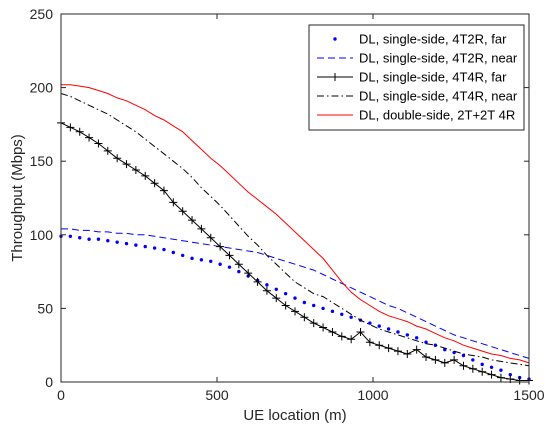  I want to click on legend-item: DL, single-side, 4T2R, far, so click(420, 39).